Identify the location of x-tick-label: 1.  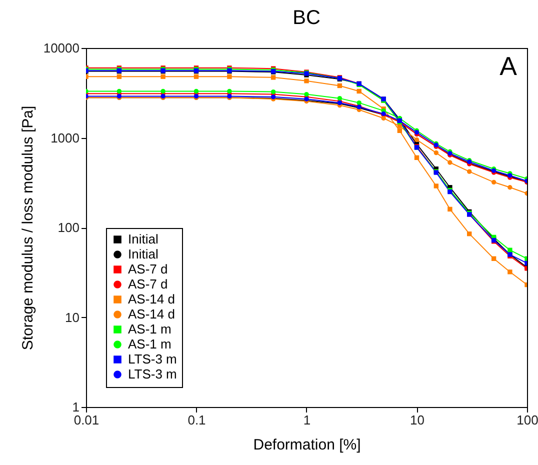
(307, 420).